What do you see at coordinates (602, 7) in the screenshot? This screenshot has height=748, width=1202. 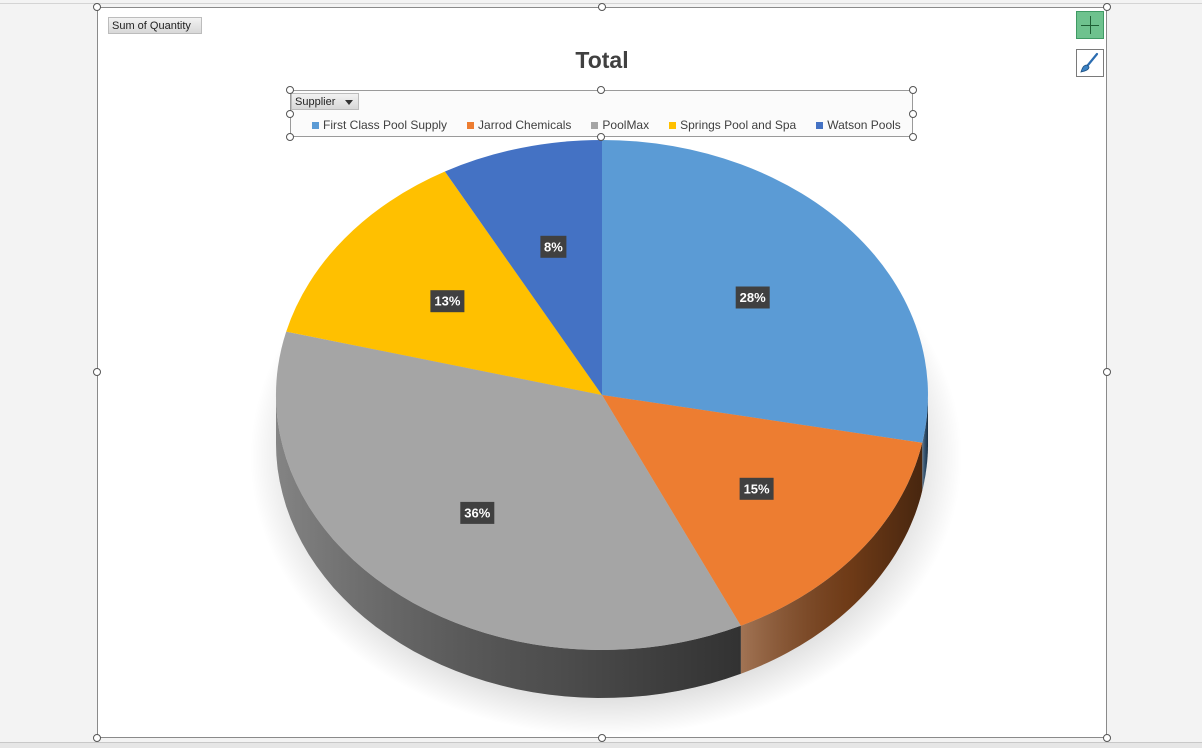 I see `resize-handle-top` at bounding box center [602, 7].